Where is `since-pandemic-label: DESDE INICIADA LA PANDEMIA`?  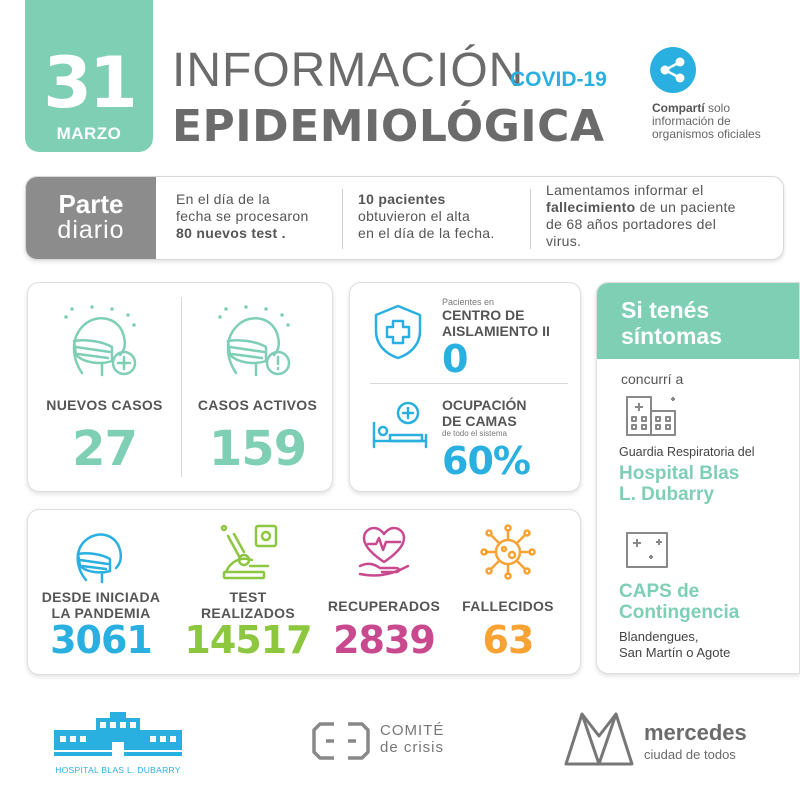
since-pandemic-label: DESDE INICIADA LA PANDEMIA is located at coordinates (101, 605).